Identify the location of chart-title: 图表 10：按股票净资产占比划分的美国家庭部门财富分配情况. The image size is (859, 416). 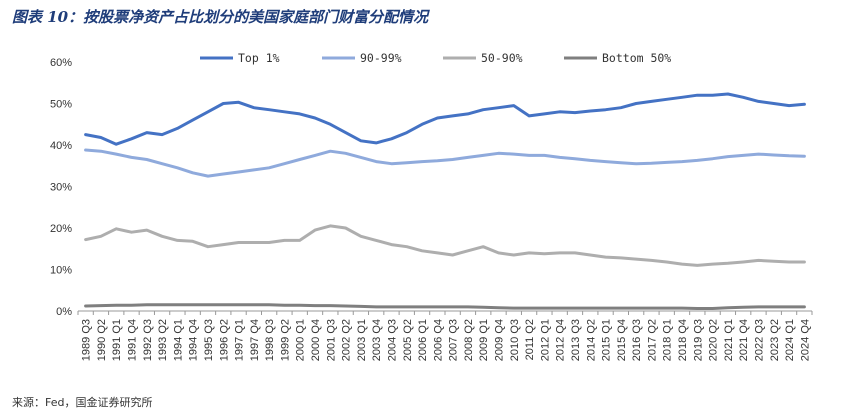
(220, 17).